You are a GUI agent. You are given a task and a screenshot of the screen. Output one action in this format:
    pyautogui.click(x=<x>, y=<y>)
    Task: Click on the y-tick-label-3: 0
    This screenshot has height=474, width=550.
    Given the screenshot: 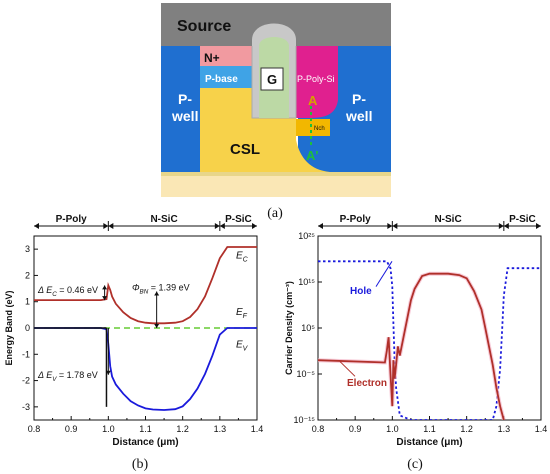 What is the action you would take?
    pyautogui.click(x=27, y=328)
    